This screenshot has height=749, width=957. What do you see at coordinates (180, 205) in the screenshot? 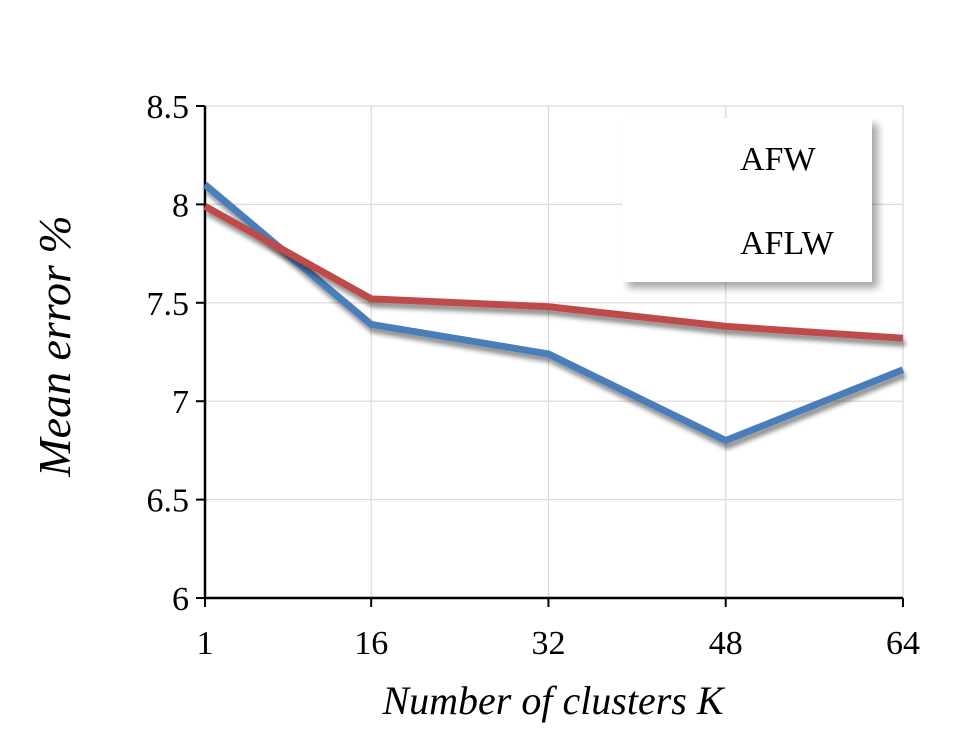
I see `y-tick-label: 8` at bounding box center [180, 205].